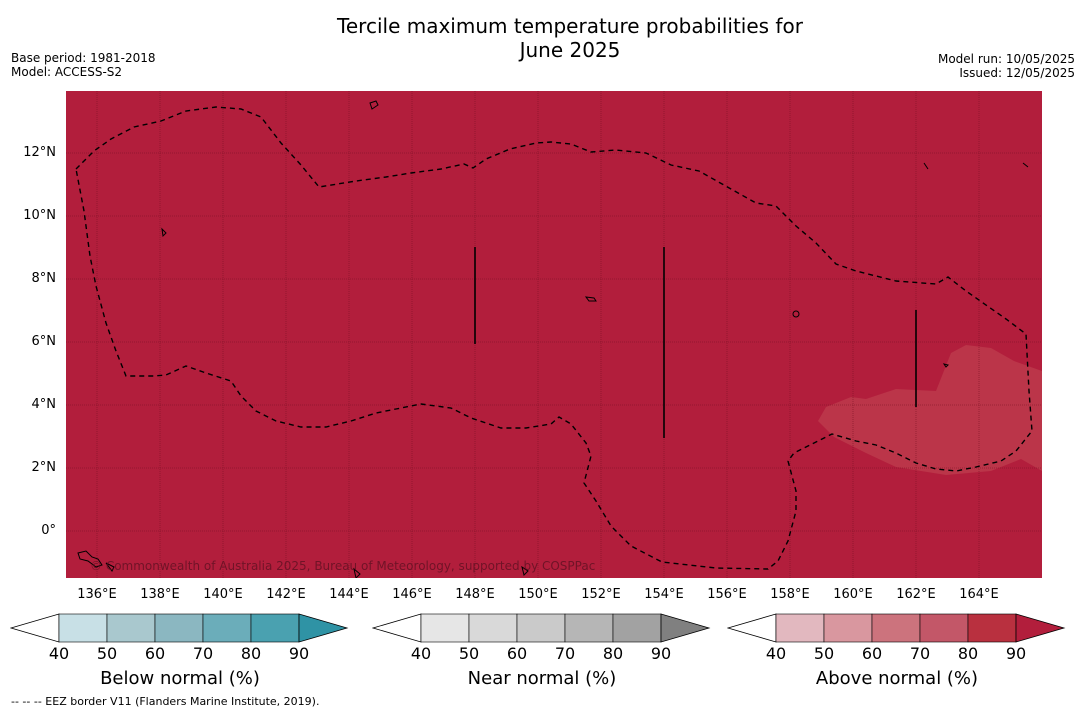 The height and width of the screenshot is (713, 1085). I want to click on lon-tick: 142°E, so click(286, 594).